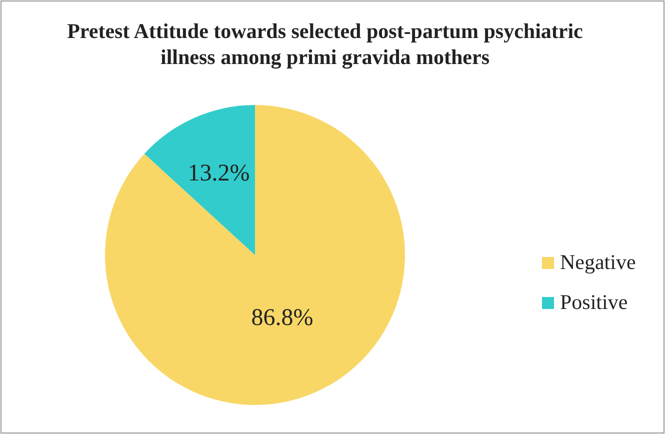 Image resolution: width=665 pixels, height=434 pixels. I want to click on chart-title: Pretest Attitude towards selected post-partum psychiatric illness among primi gravida mothers, so click(325, 44).